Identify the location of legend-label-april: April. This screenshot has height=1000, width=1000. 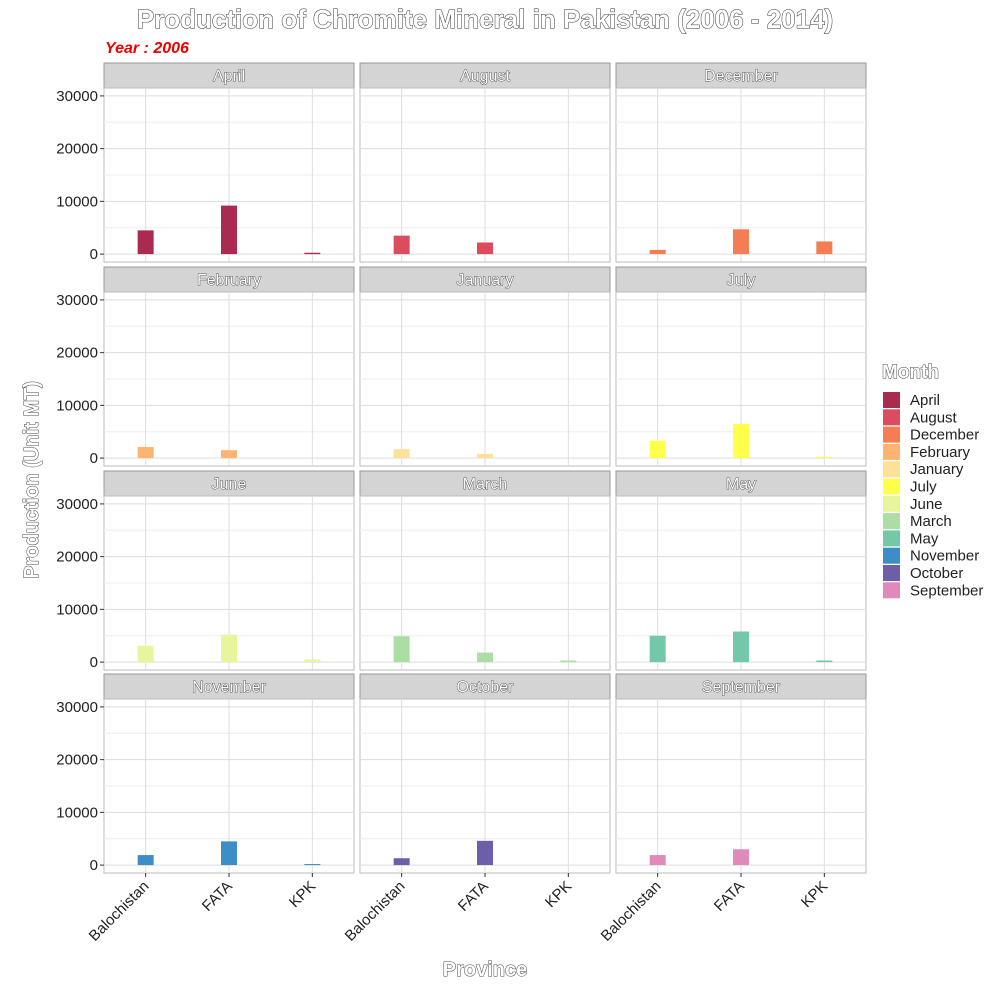
(925, 400).